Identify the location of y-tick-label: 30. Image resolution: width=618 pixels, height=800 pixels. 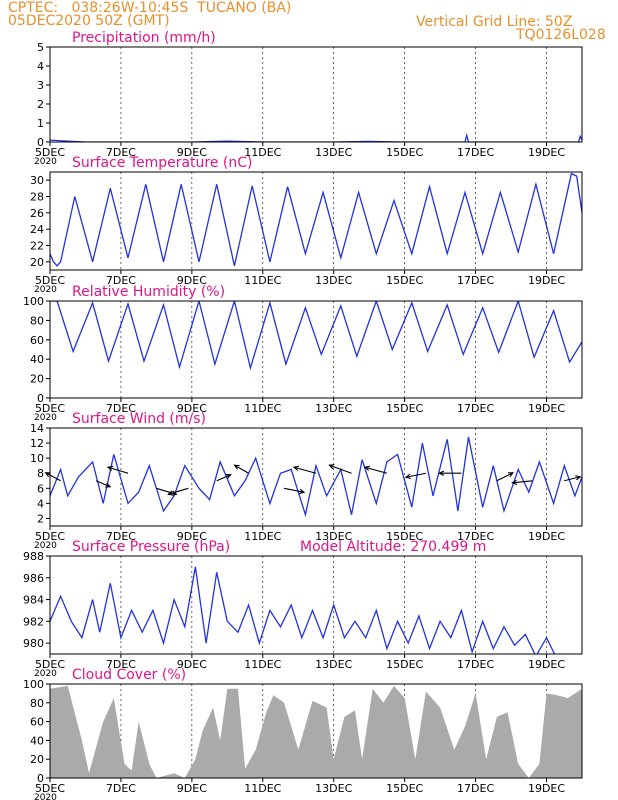
(37, 180).